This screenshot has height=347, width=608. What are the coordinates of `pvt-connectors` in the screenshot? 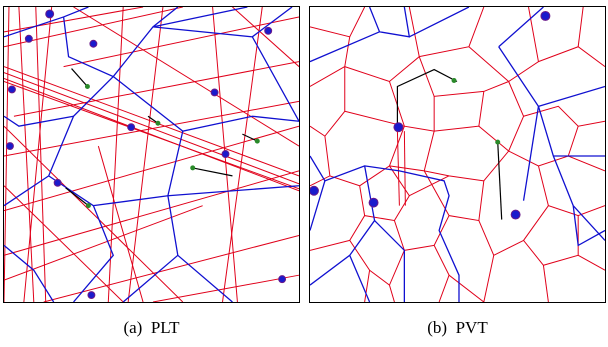 It's located at (449, 144).